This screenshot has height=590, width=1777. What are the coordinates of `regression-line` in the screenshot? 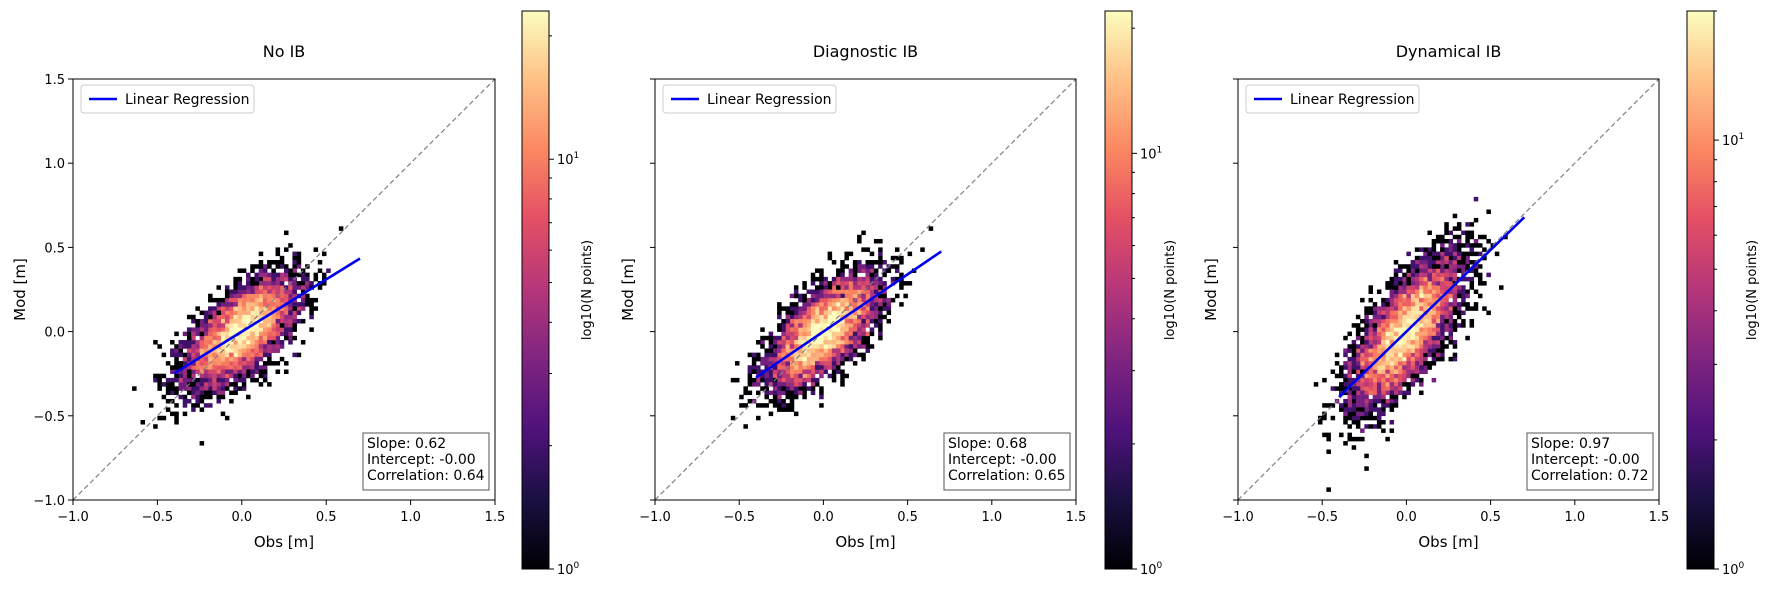 It's located at (267, 316).